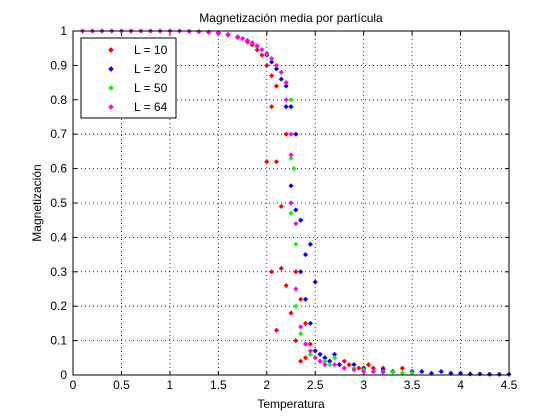  What do you see at coordinates (128, 78) in the screenshot?
I see `legend: L = 10 L = 20 L = 50 L = 64` at bounding box center [128, 78].